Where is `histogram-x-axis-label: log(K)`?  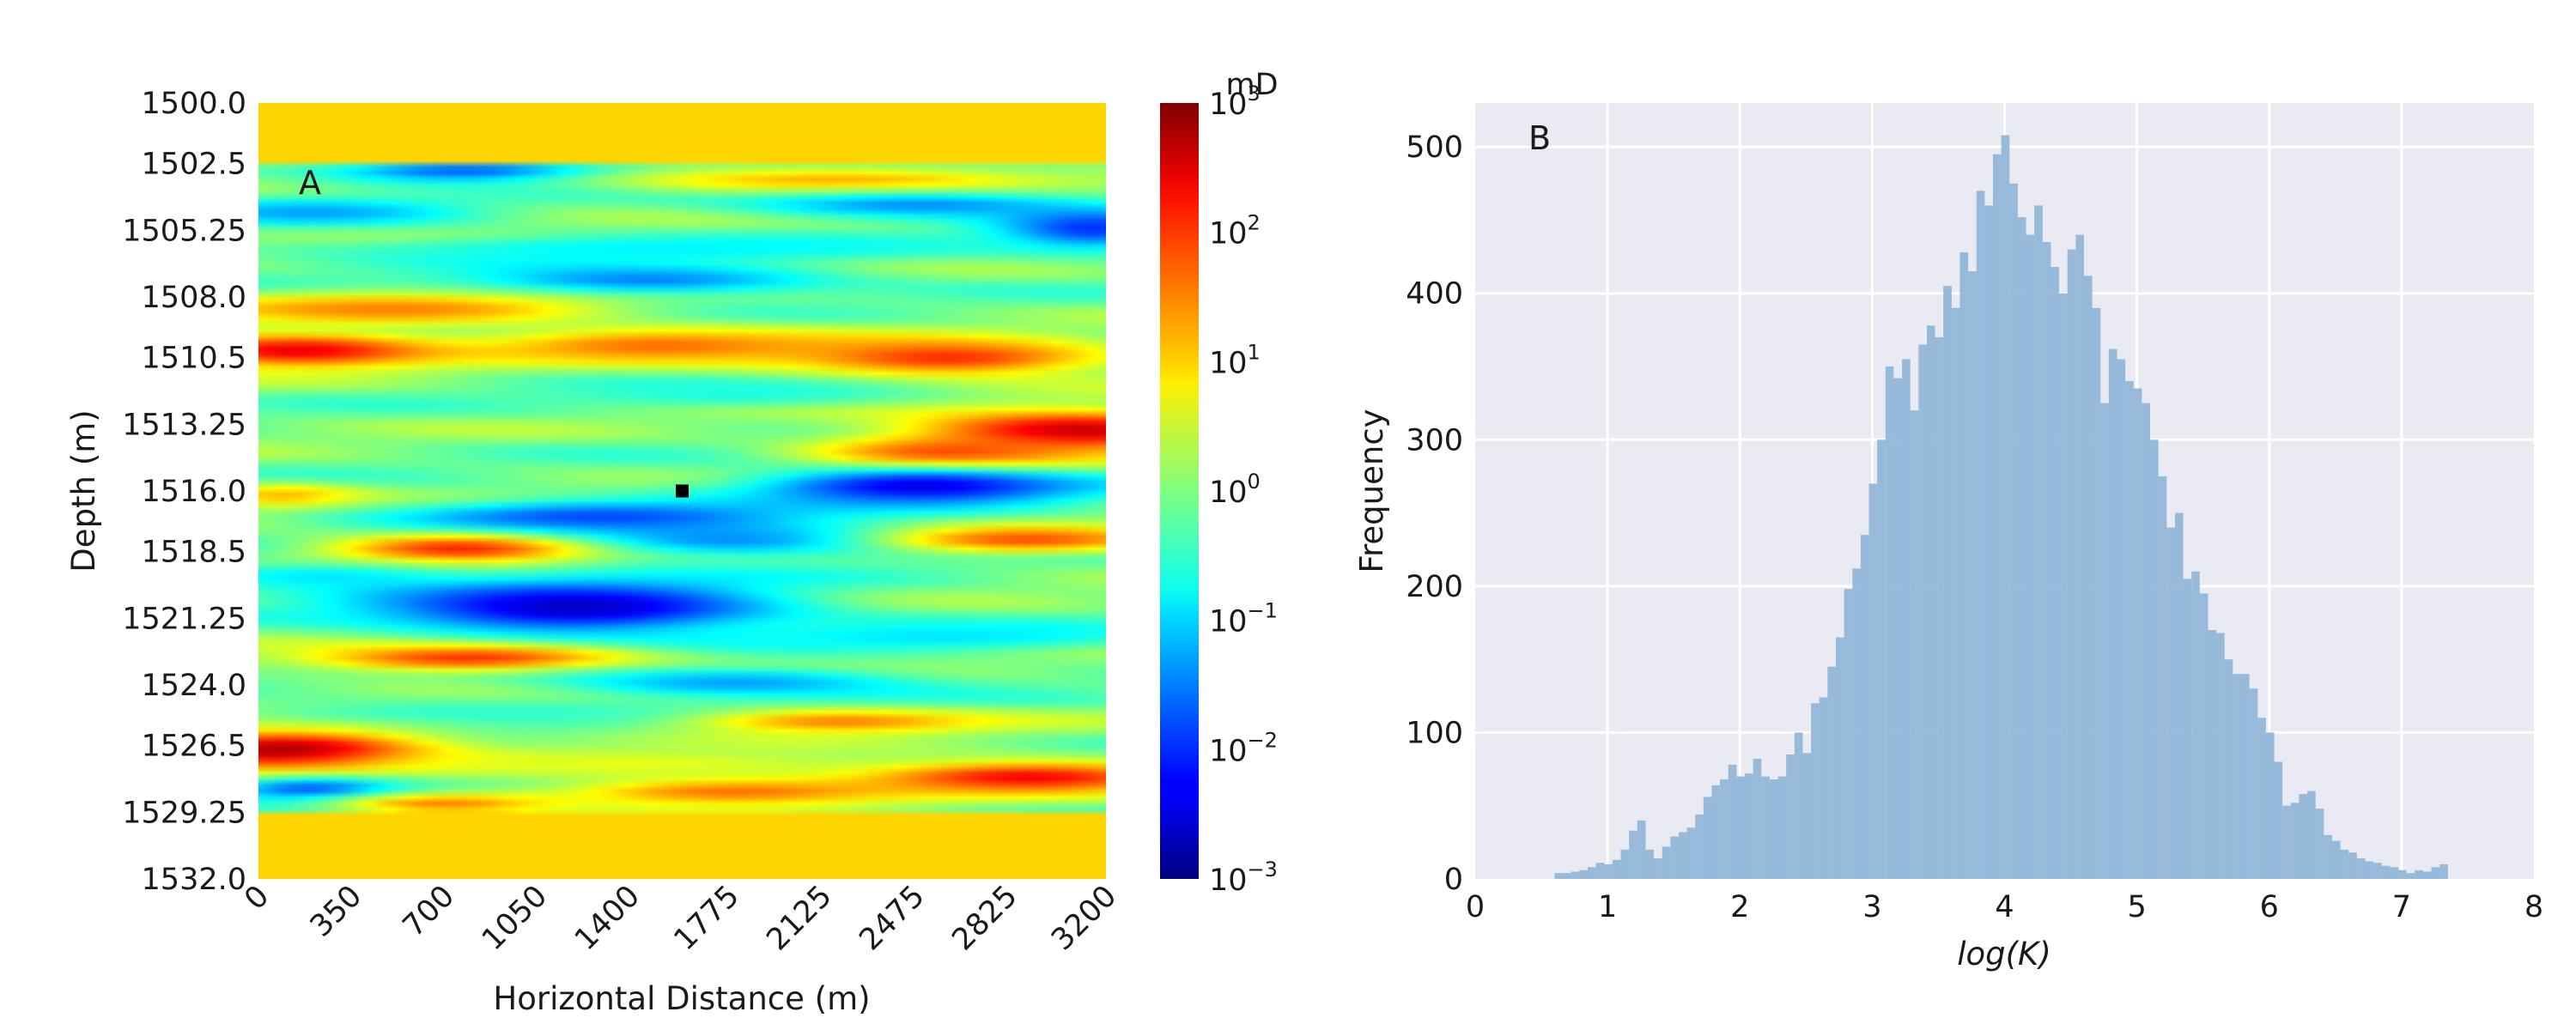 histogram-x-axis-label: log(K) is located at coordinates (2004, 954).